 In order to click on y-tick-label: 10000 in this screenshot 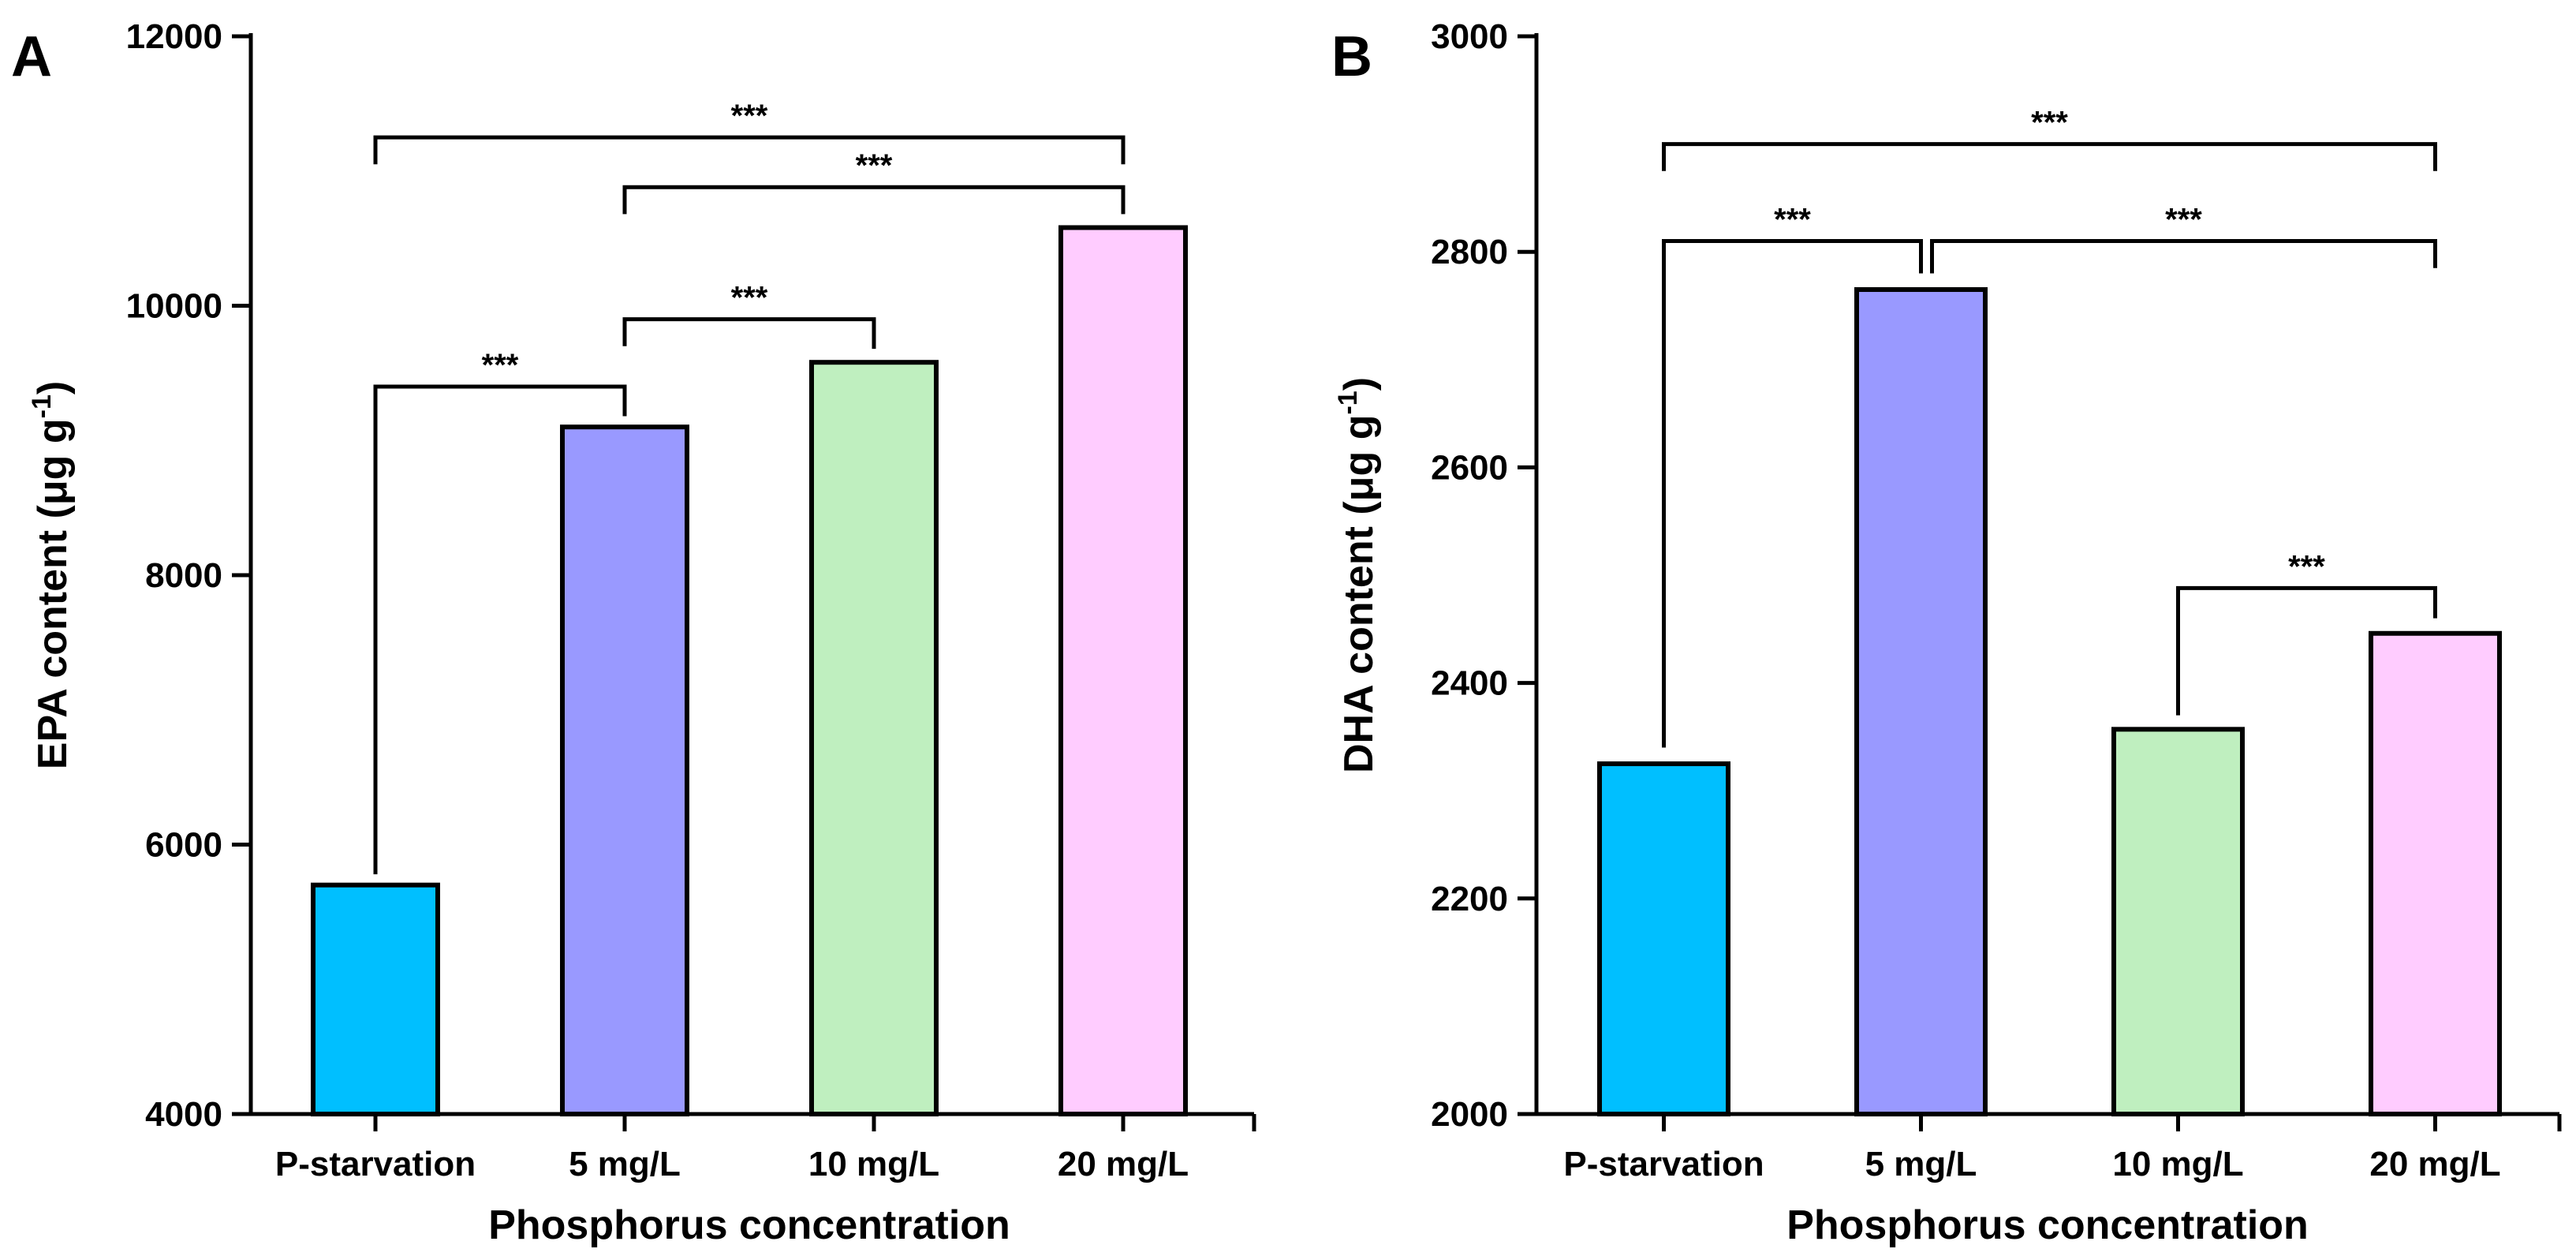, I will do `click(174, 306)`.